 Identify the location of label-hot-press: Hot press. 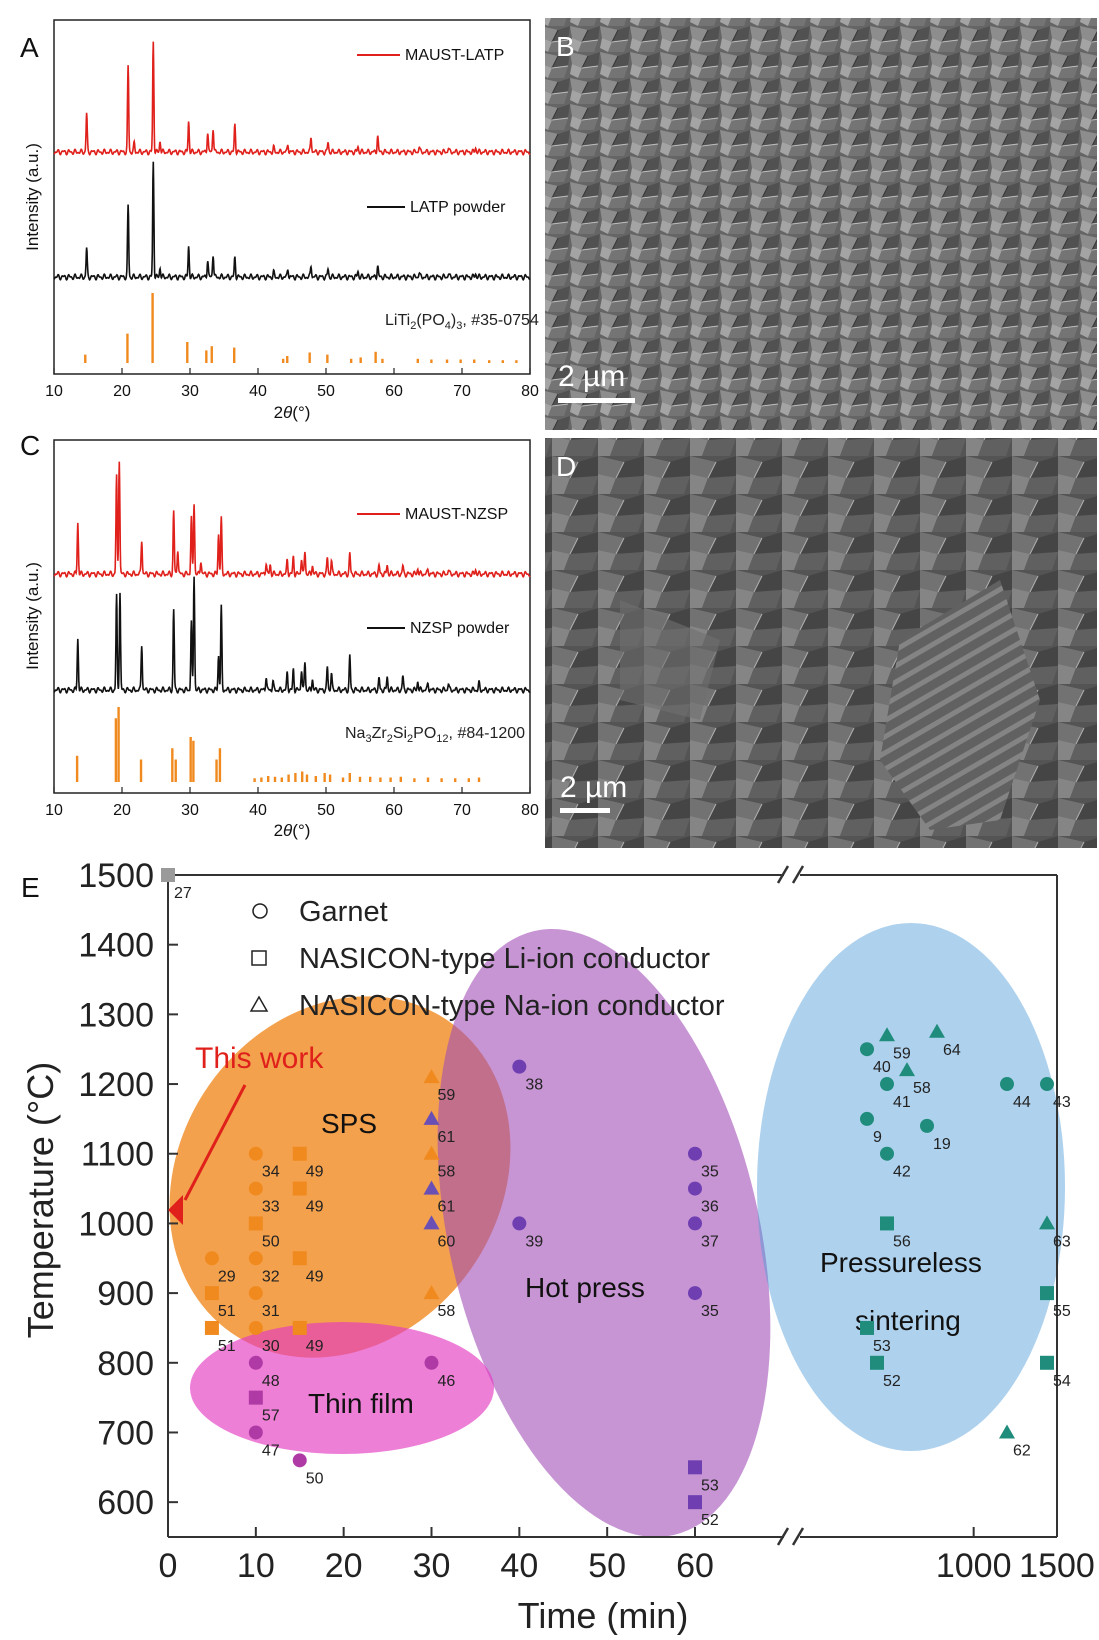
(585, 1287).